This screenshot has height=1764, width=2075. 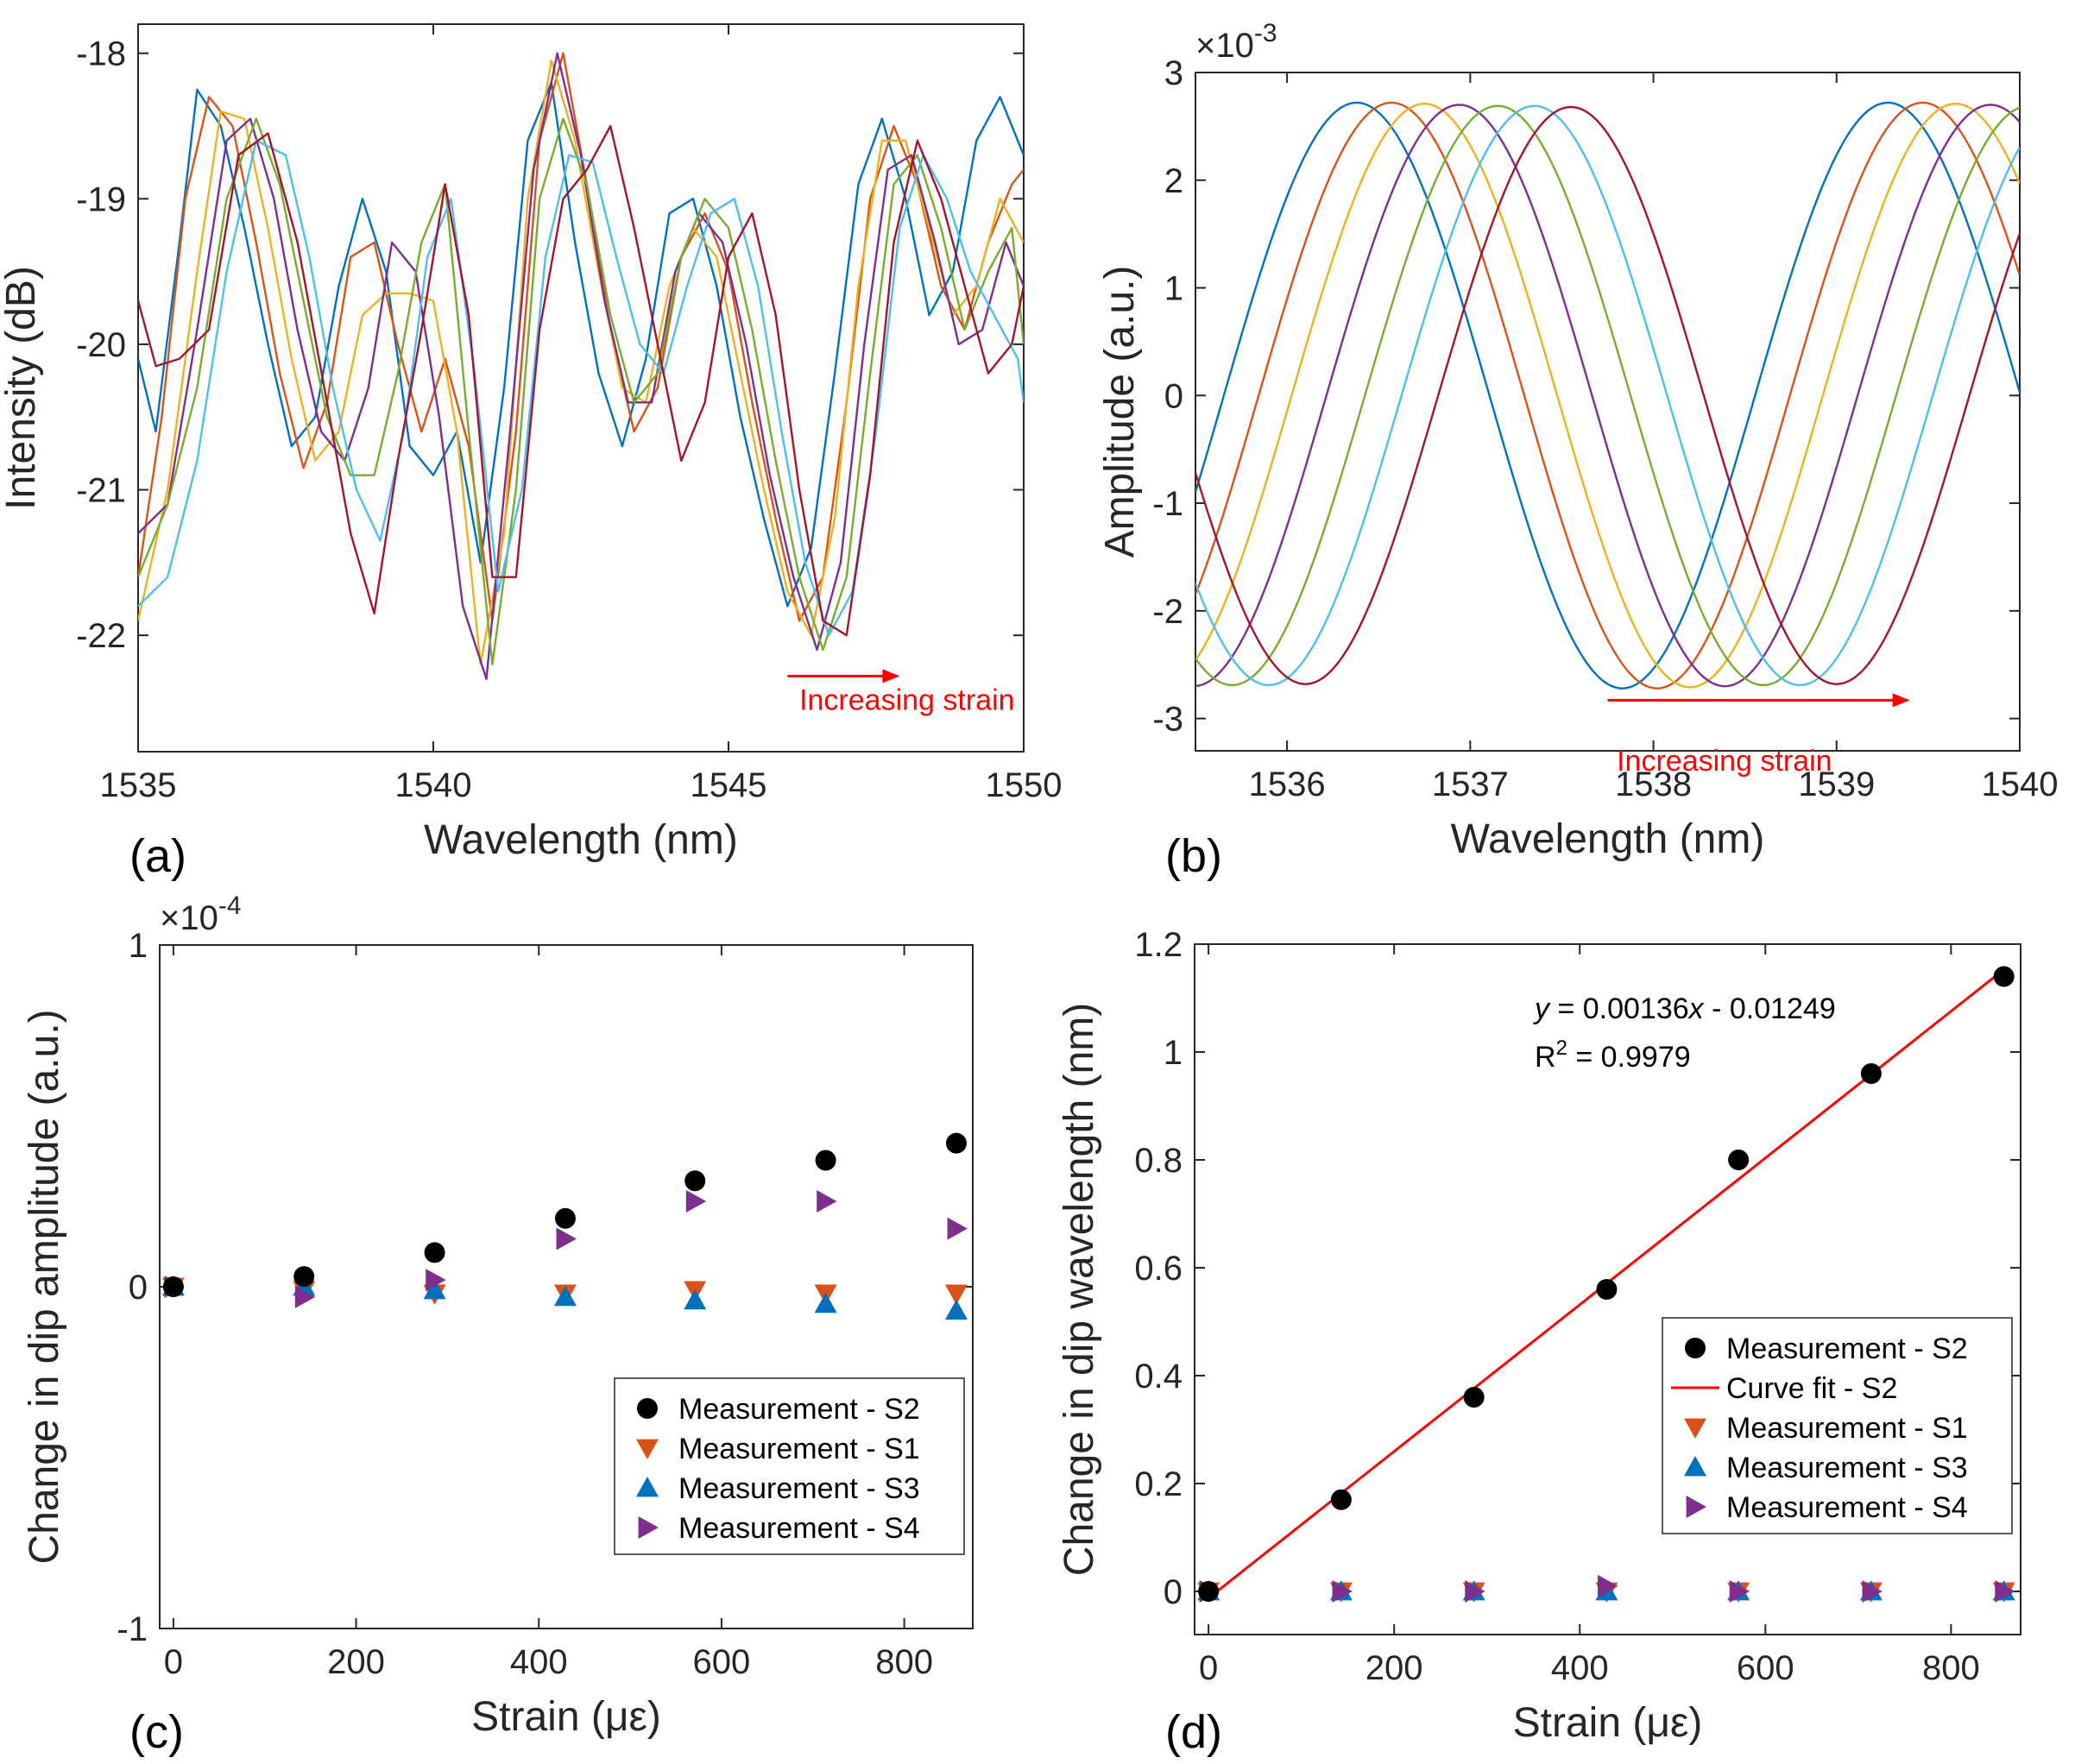 What do you see at coordinates (799, 1409) in the screenshot?
I see `legend-label: Measurement - S2` at bounding box center [799, 1409].